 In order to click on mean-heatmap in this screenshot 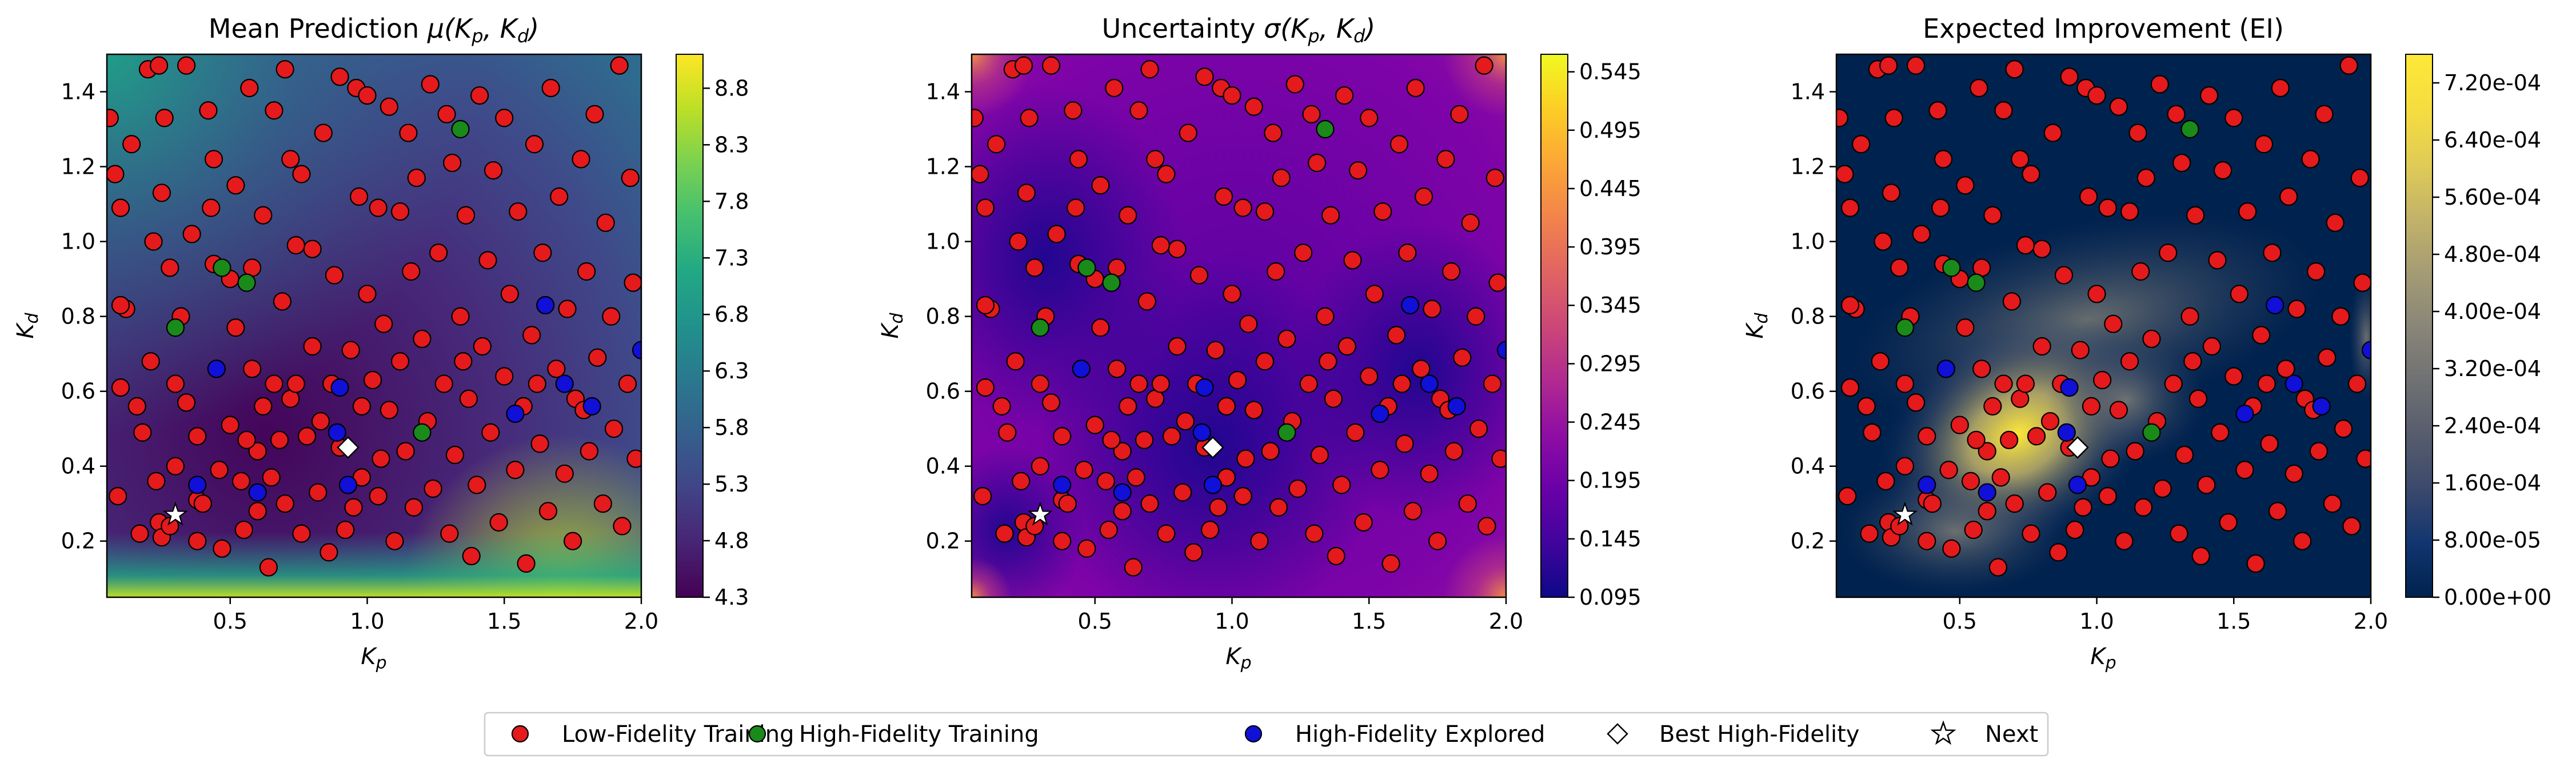, I will do `click(374, 325)`.